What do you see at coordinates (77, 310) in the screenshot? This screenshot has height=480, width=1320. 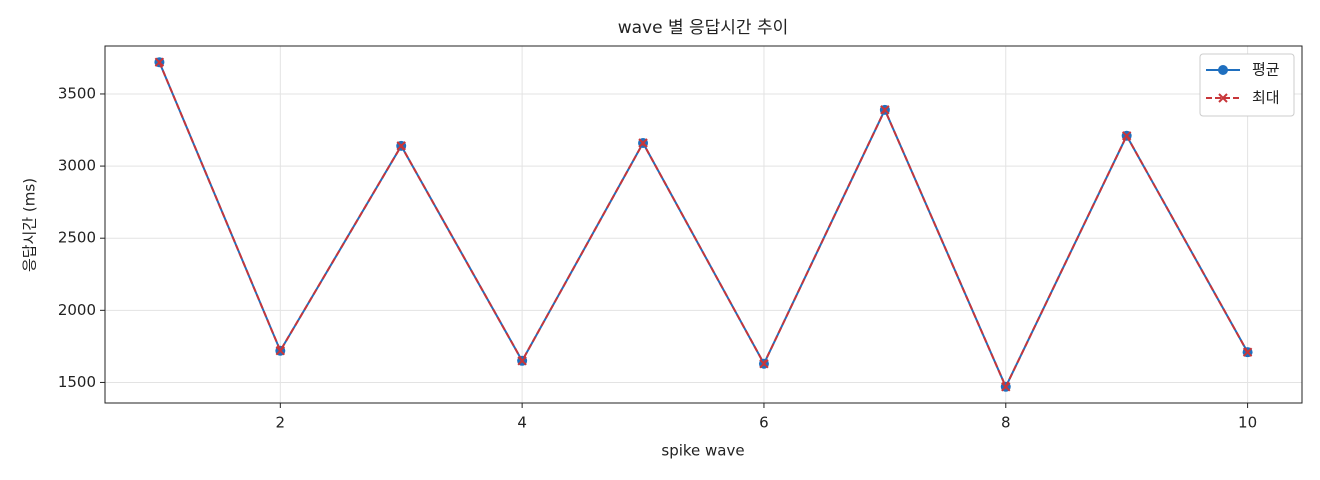 I see `y-tick-label: 2000` at bounding box center [77, 310].